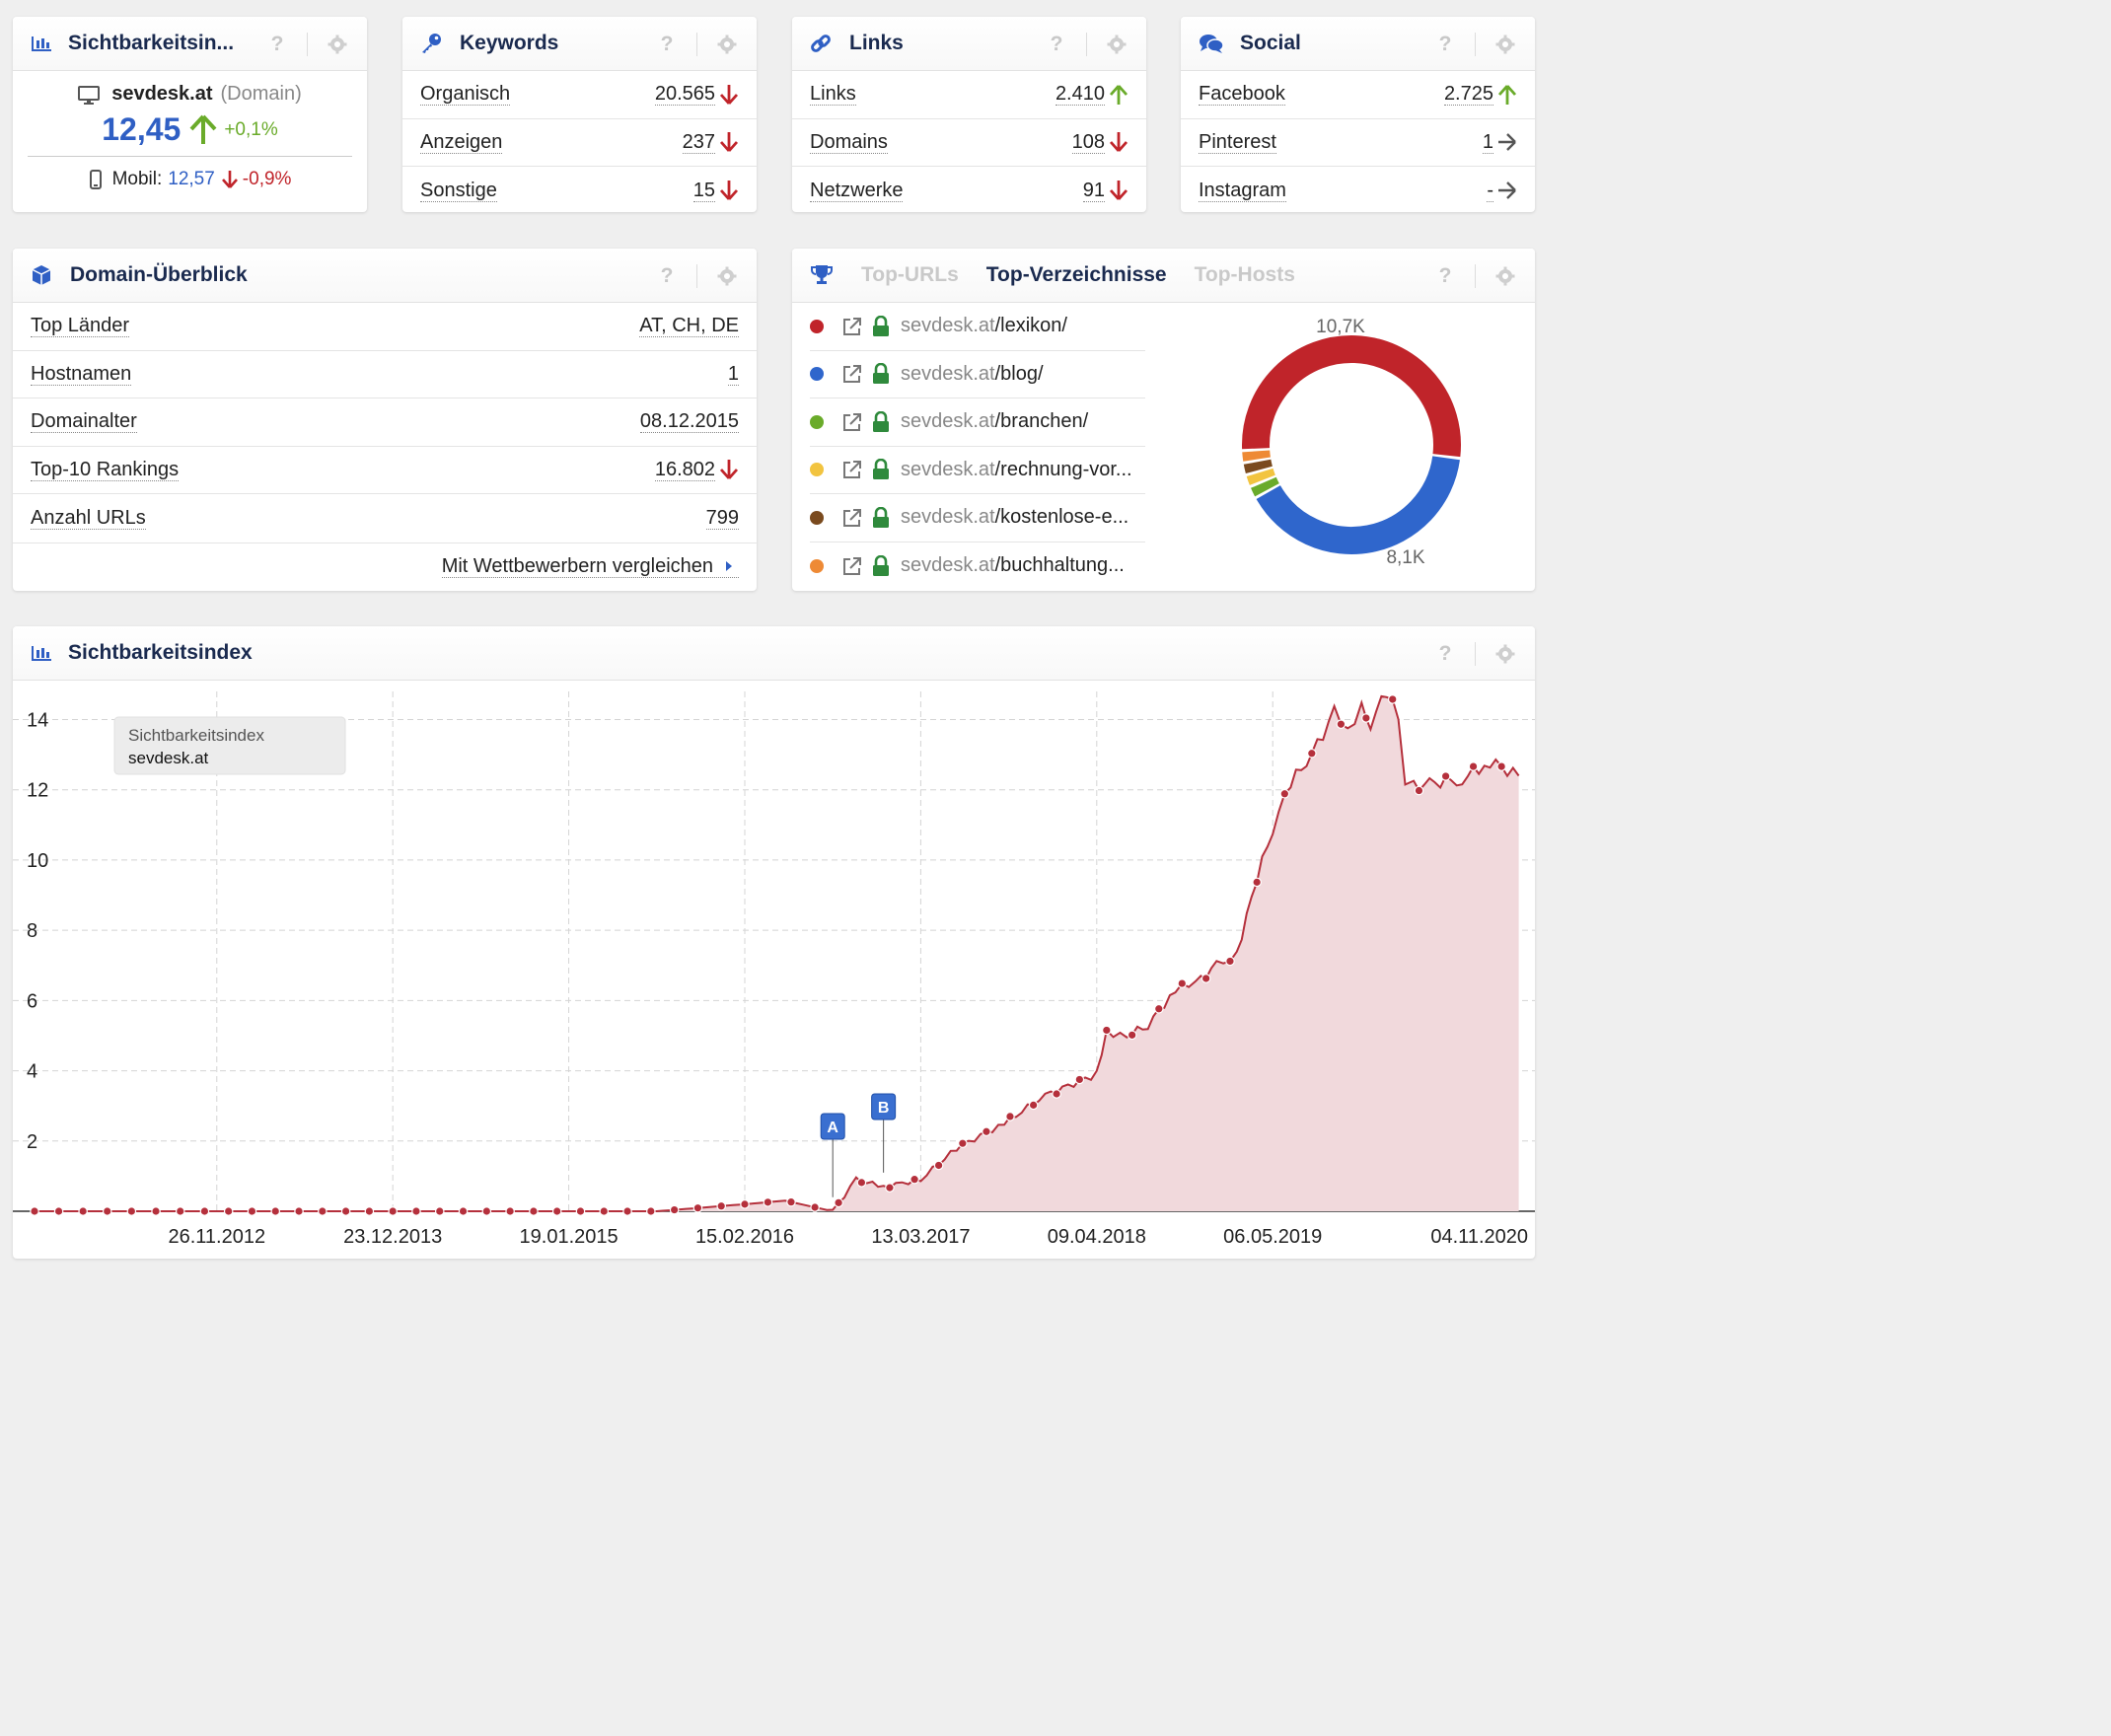 This screenshot has height=1736, width=2111. I want to click on row-label: Organisch, so click(465, 95).